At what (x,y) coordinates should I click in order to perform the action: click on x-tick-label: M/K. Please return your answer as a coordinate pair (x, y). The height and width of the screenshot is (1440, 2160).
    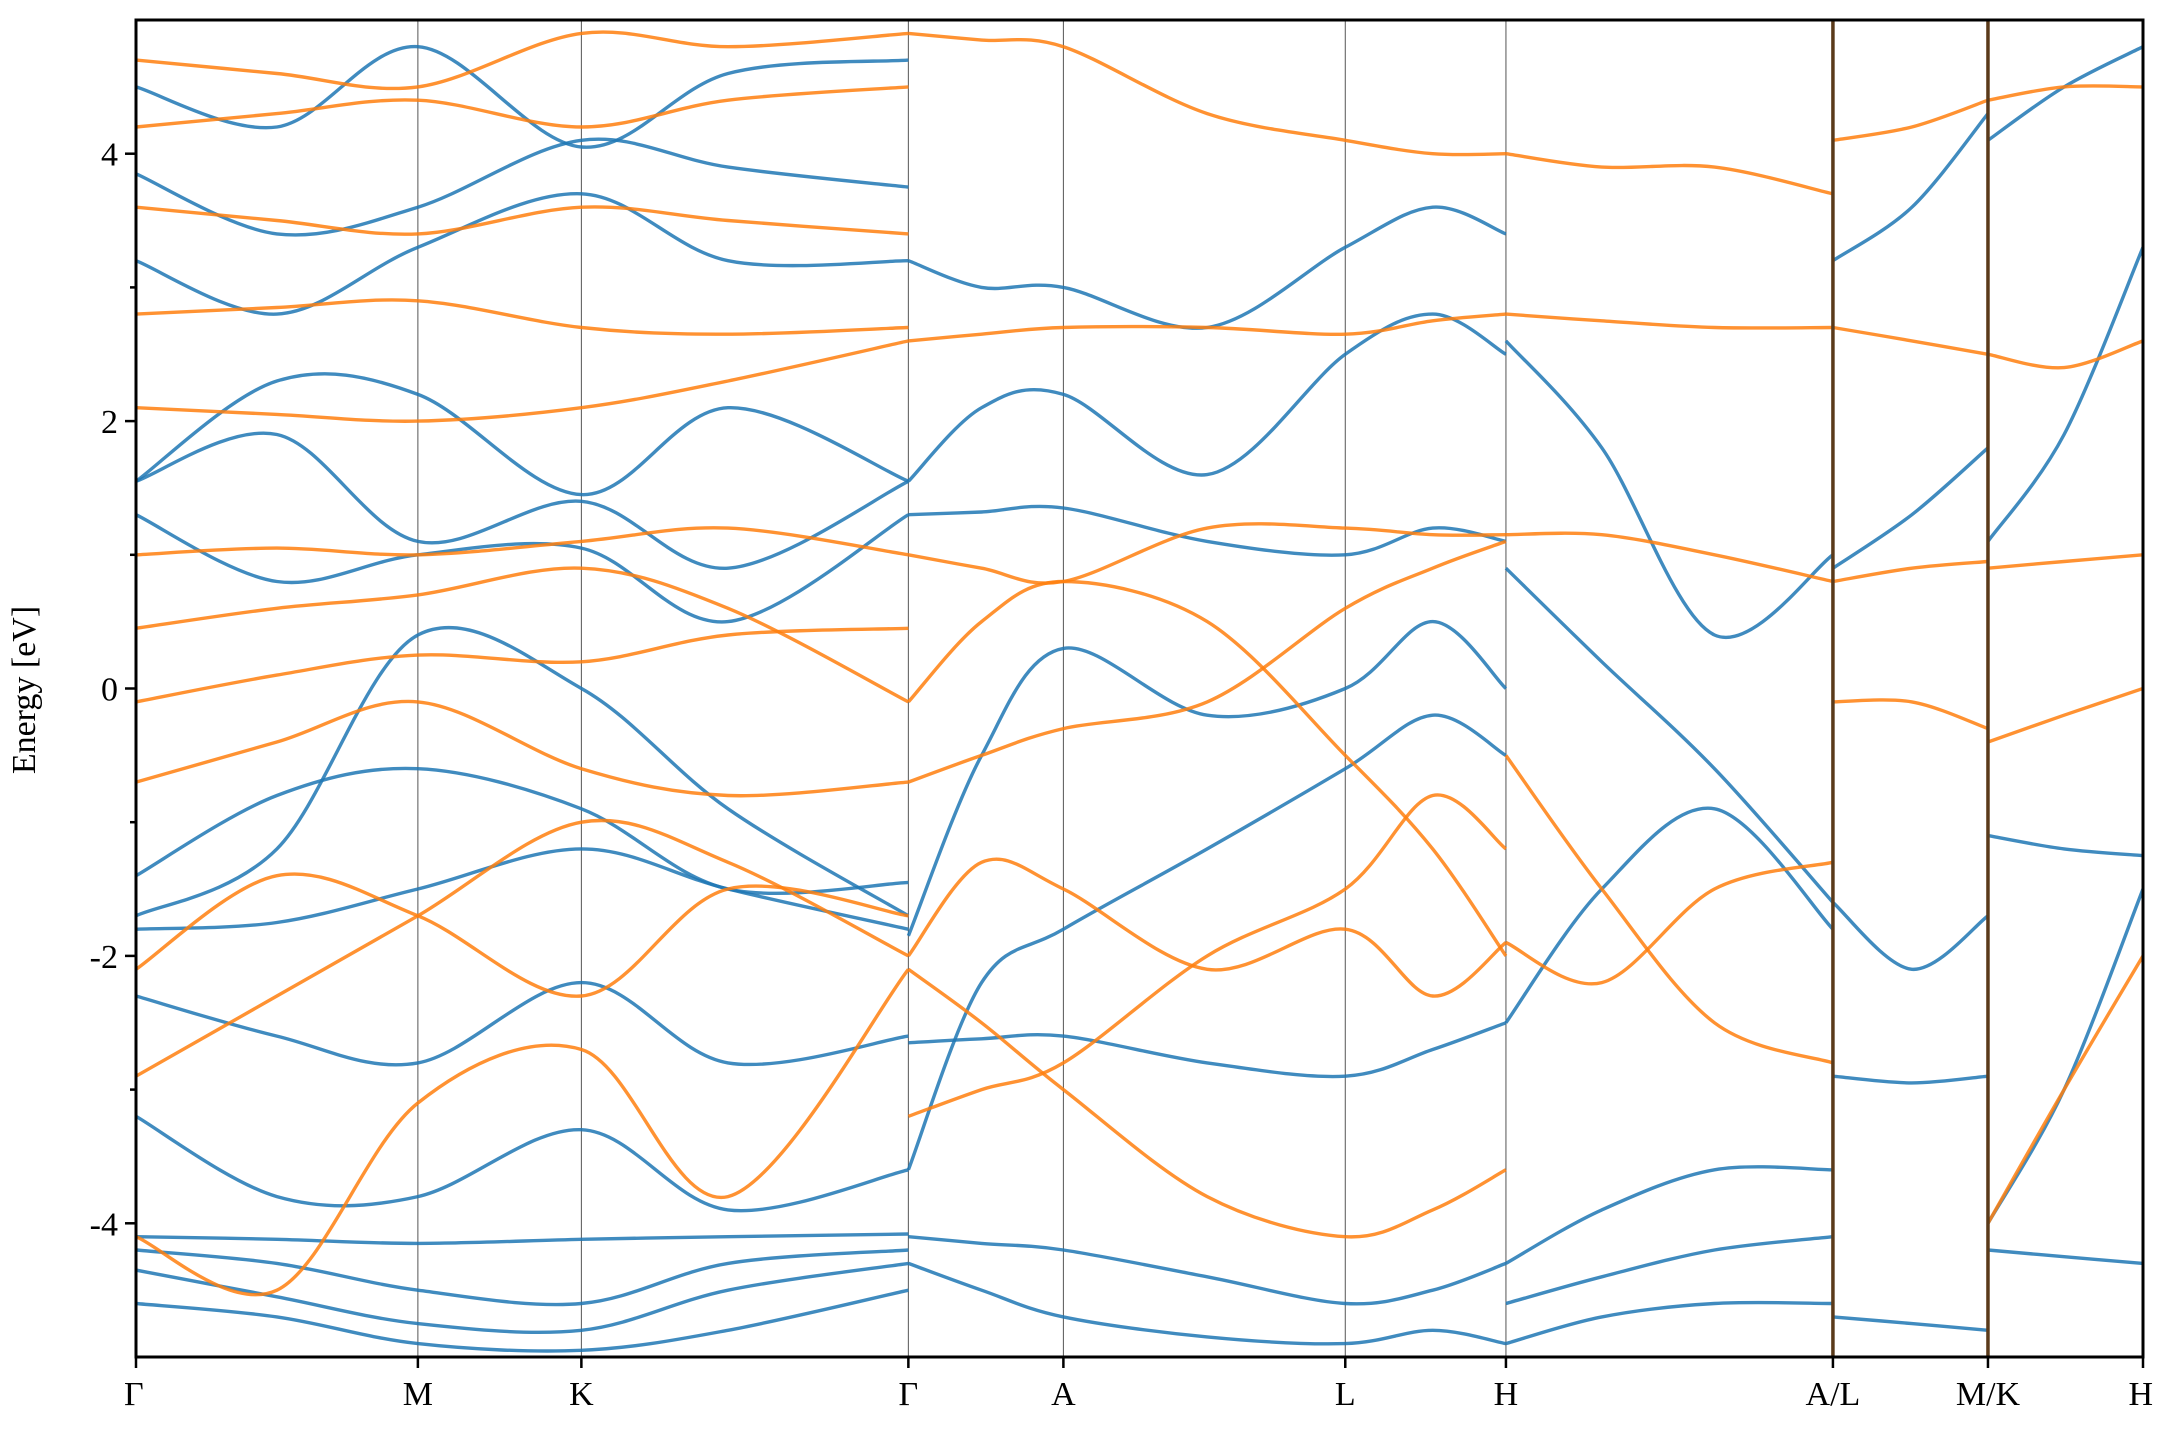
    Looking at the image, I should click on (1988, 1394).